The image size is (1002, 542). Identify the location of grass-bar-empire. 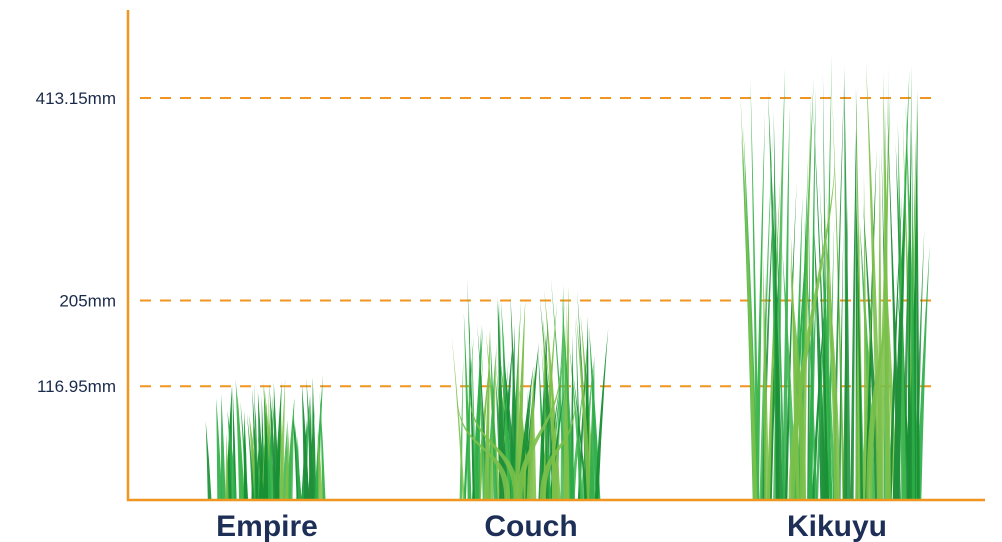
(265, 437).